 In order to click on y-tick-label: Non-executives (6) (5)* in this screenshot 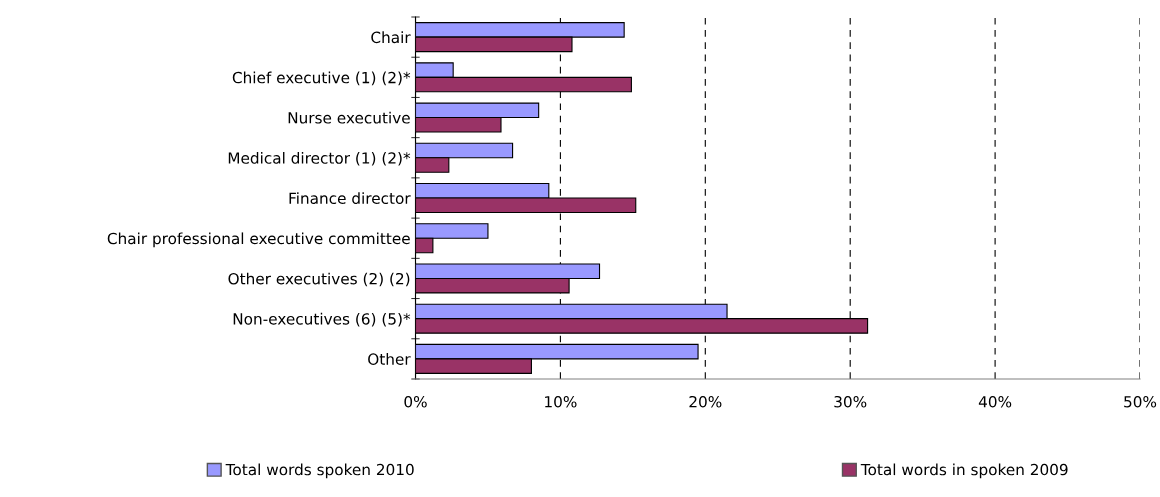, I will do `click(322, 319)`.